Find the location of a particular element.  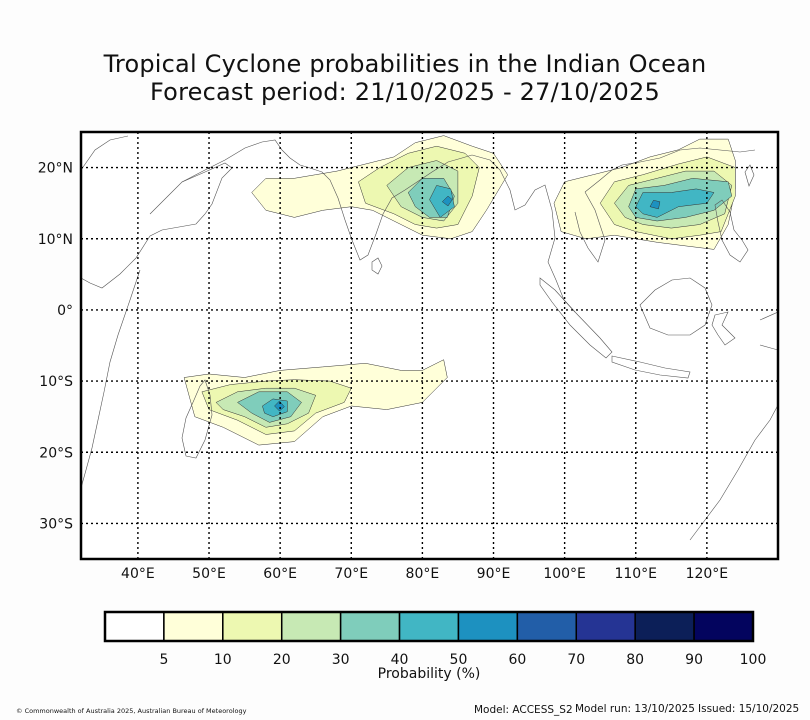

lat-tick-label: 0° is located at coordinates (65, 311).